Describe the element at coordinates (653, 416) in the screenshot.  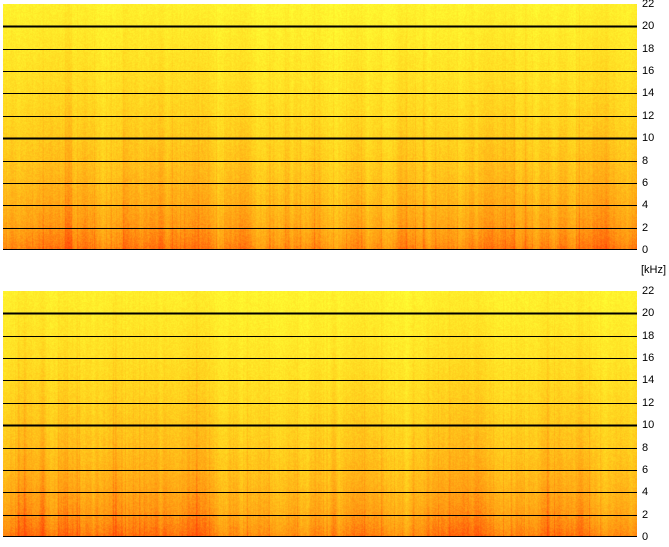
I see `frequency-axis-bottom: 0 2 4 6 8 10 12 14 16 18 20 22` at that location.